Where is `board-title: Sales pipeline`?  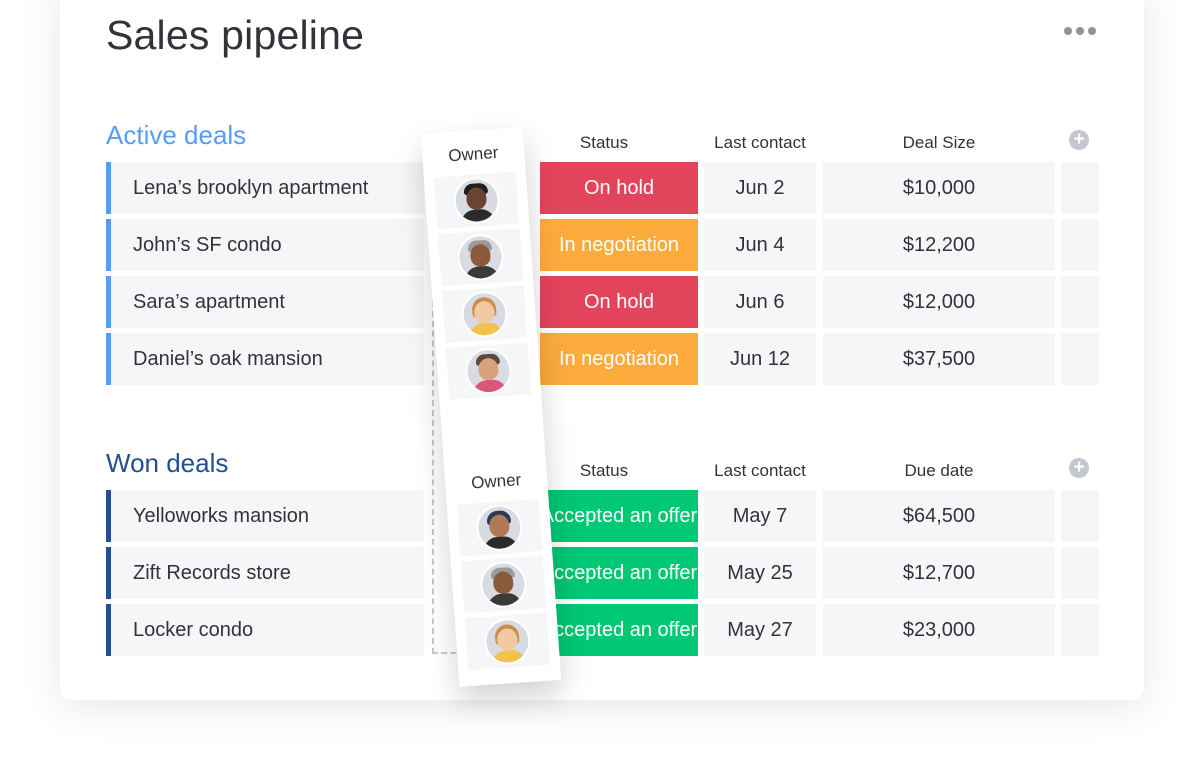
board-title: Sales pipeline is located at coordinates (235, 35).